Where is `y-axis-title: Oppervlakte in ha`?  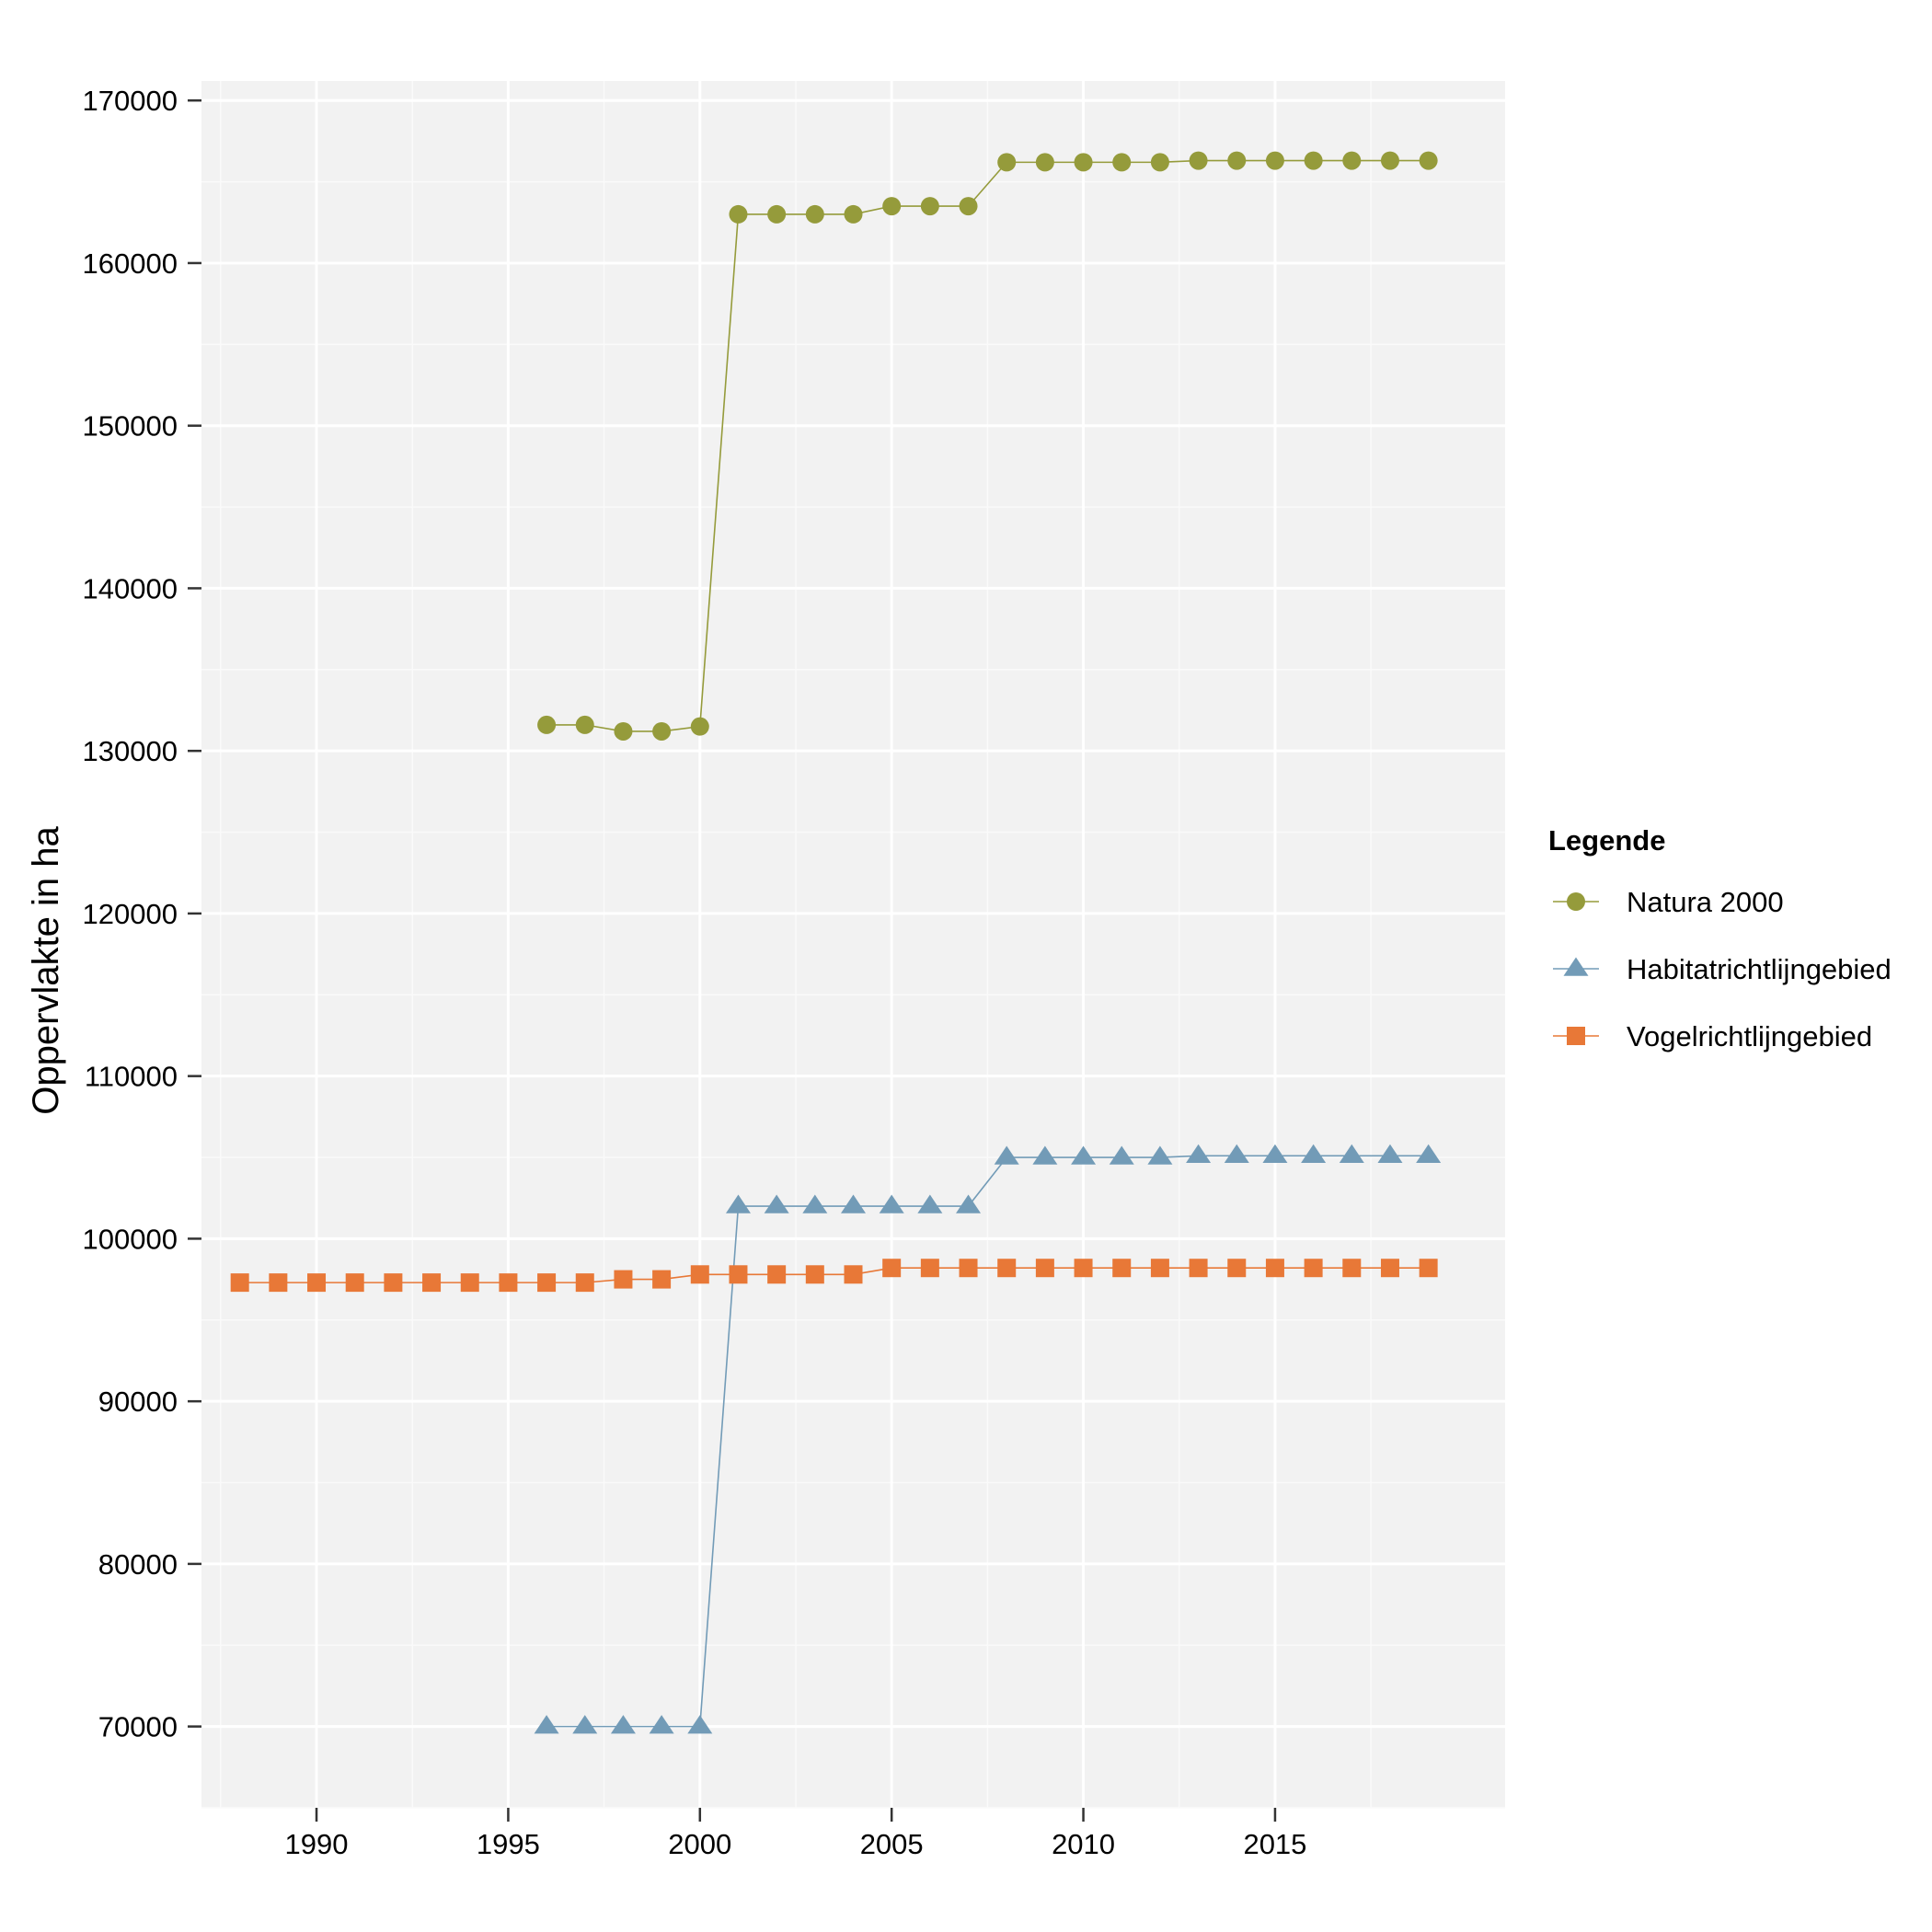 y-axis-title: Oppervlakte in ha is located at coordinates (46, 970).